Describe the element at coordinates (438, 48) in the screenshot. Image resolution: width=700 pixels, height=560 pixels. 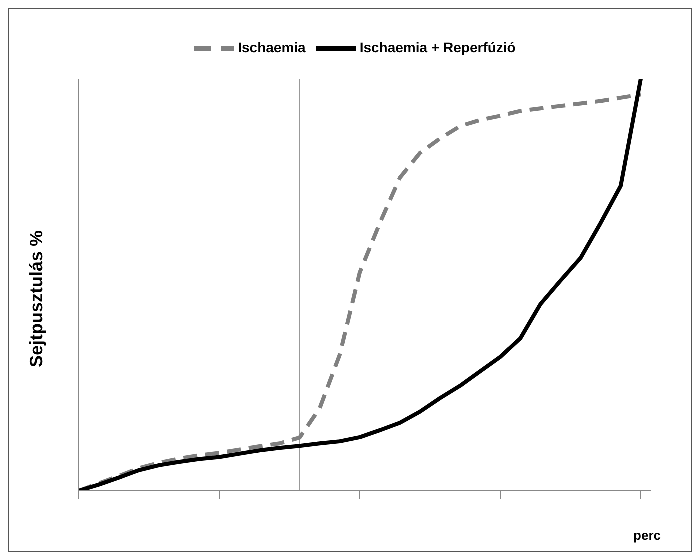
I see `legend-label: Ischaemia + Reperfúzió` at that location.